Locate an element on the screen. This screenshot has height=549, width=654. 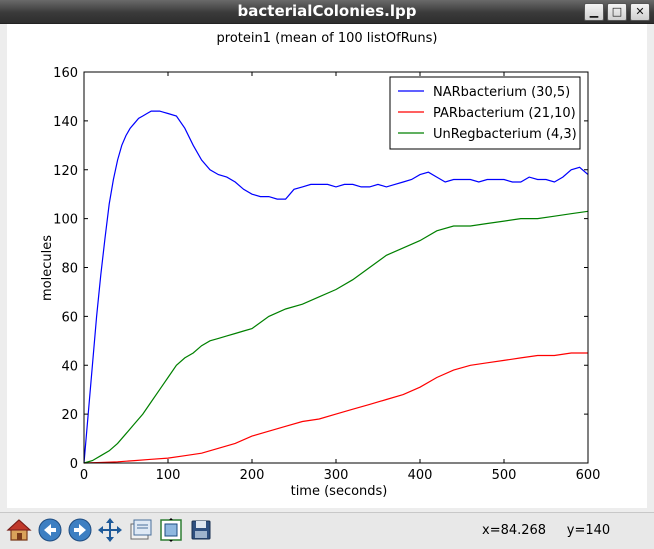
x-axis-label: time (seconds) is located at coordinates (339, 491).